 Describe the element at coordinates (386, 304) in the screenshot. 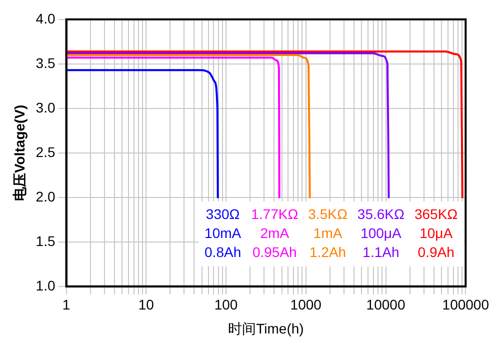

I see `x-tick-label: 10000` at that location.